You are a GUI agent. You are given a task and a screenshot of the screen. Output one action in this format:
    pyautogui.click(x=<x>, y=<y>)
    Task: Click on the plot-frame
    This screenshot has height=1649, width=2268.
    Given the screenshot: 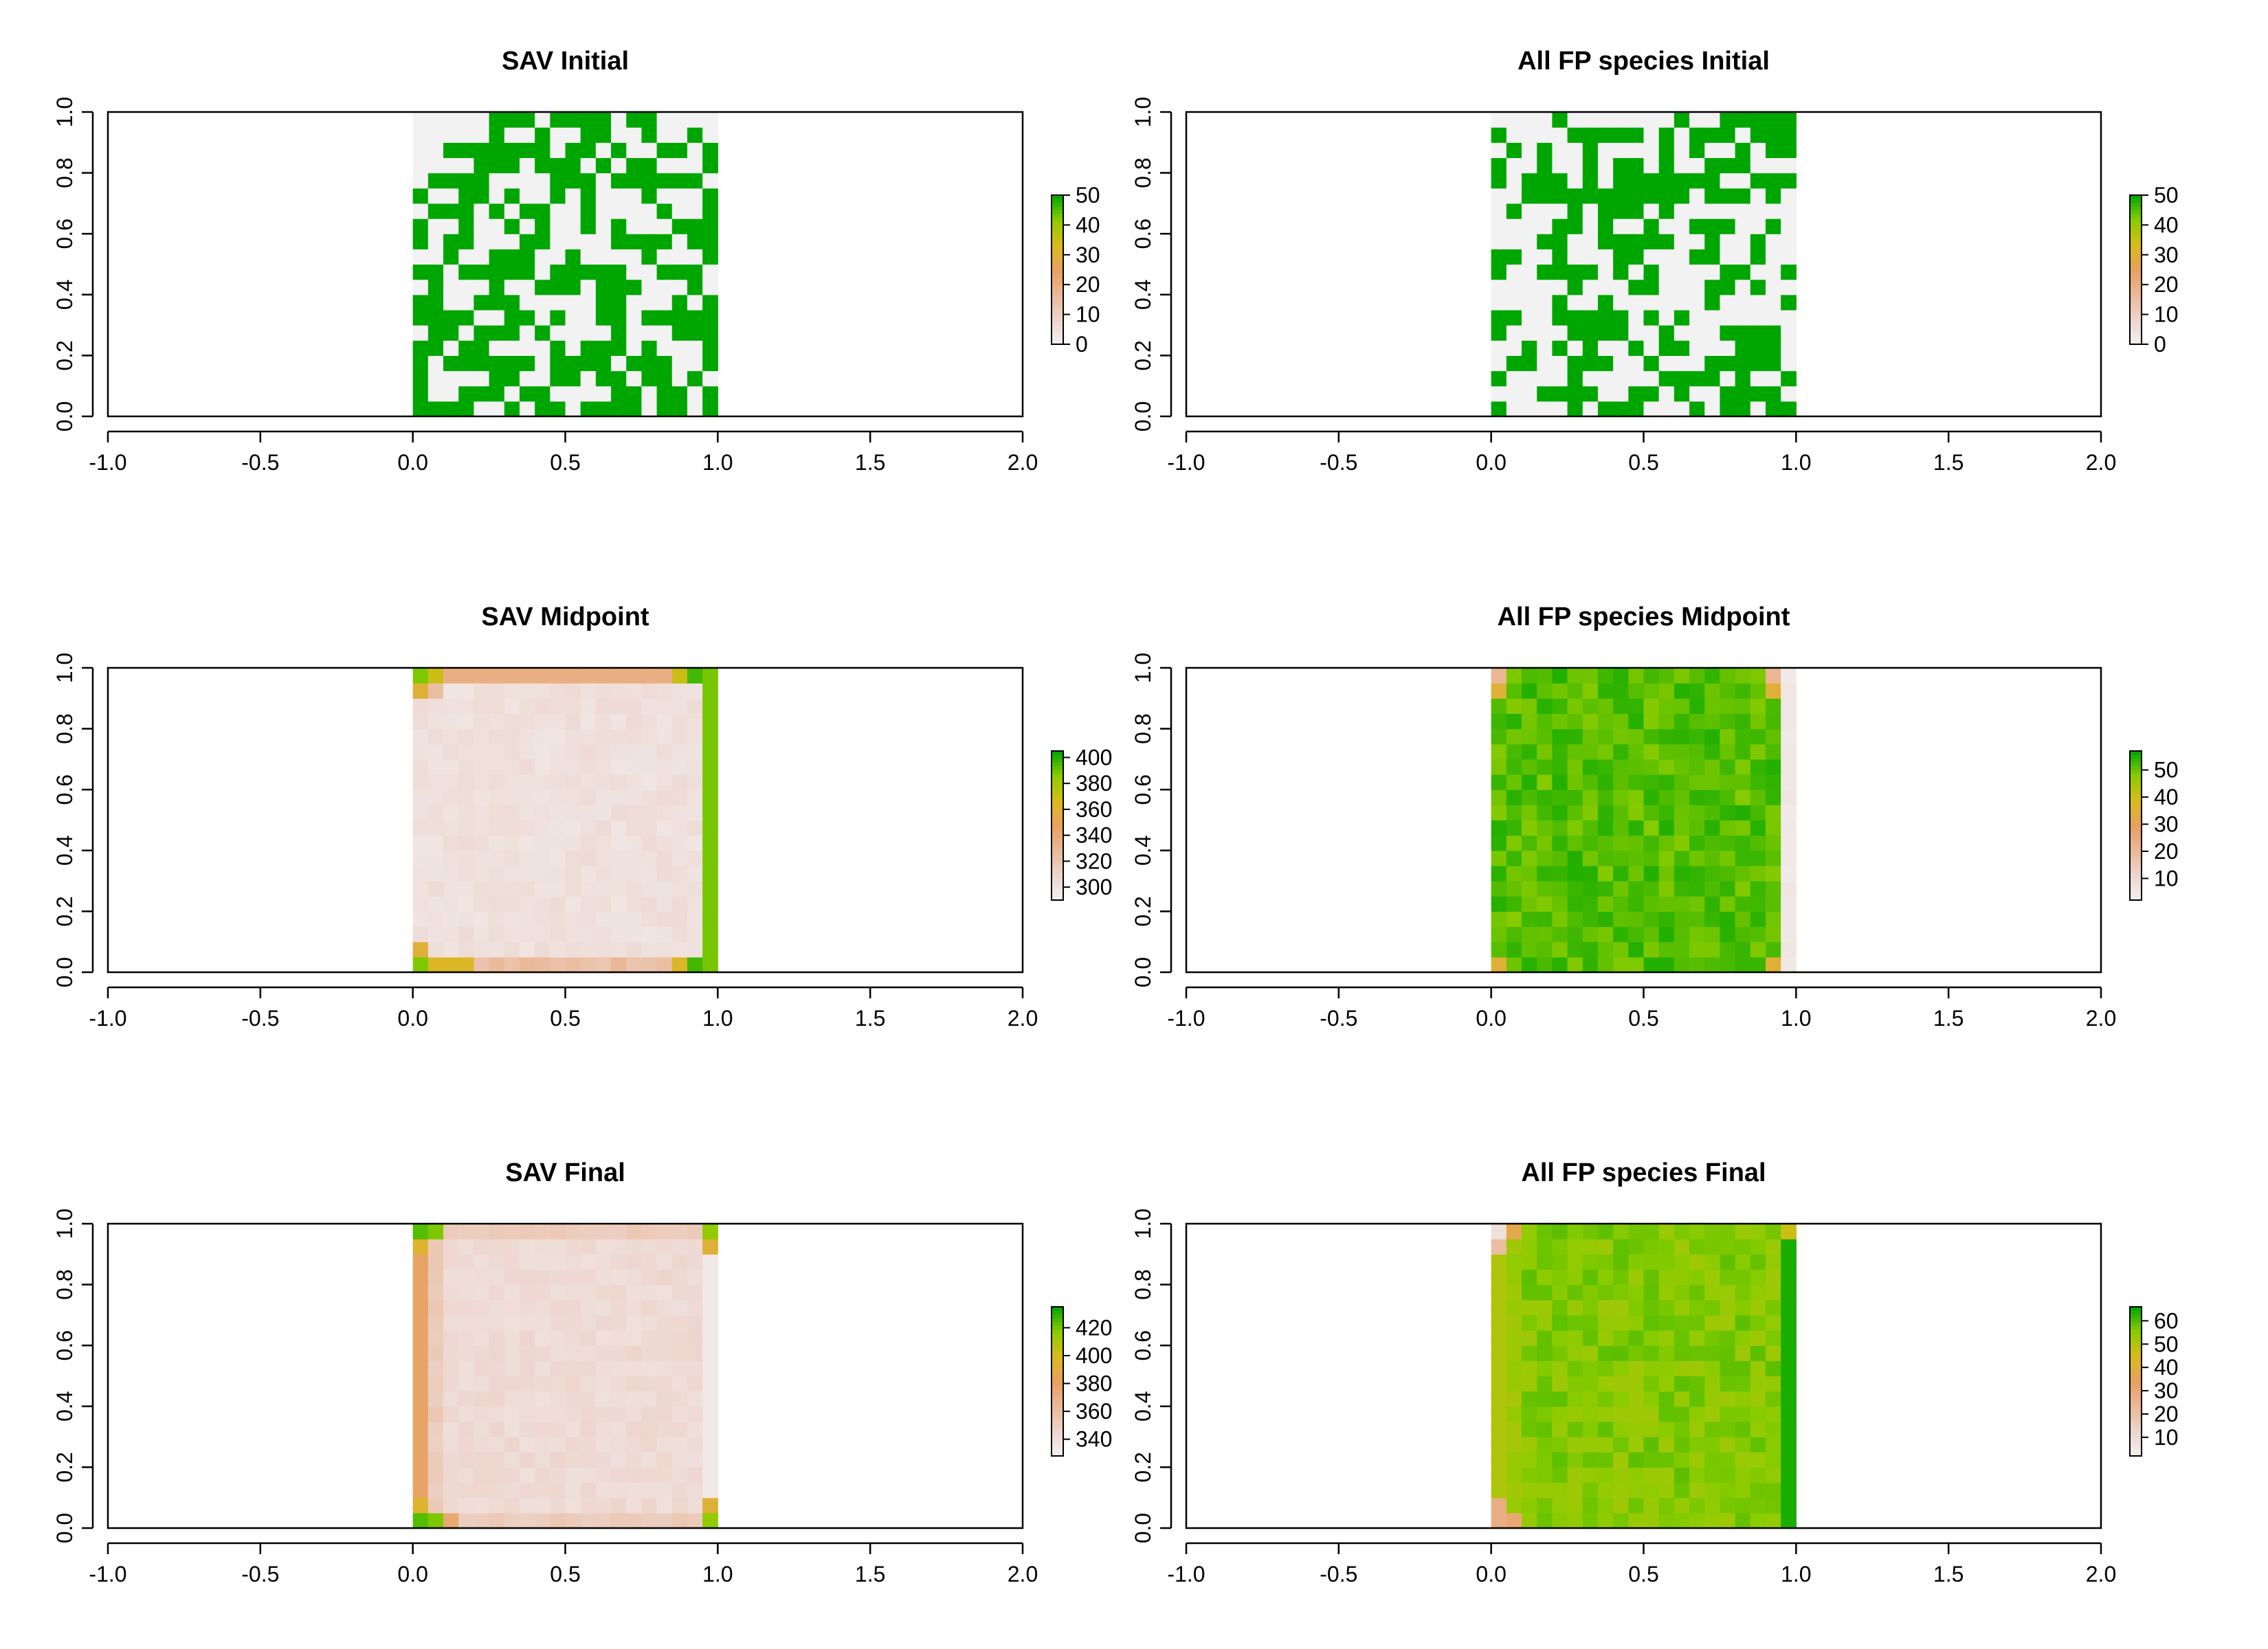 What is the action you would take?
    pyautogui.click(x=1643, y=820)
    